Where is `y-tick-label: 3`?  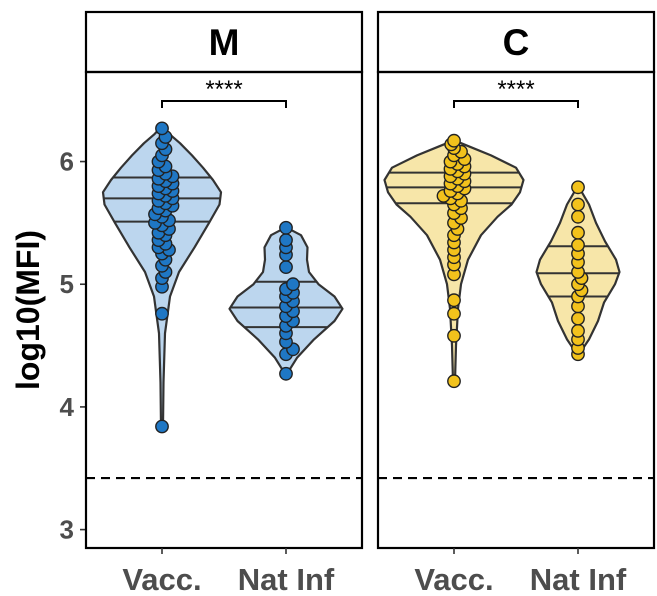 y-tick-label: 3 is located at coordinates (67, 530).